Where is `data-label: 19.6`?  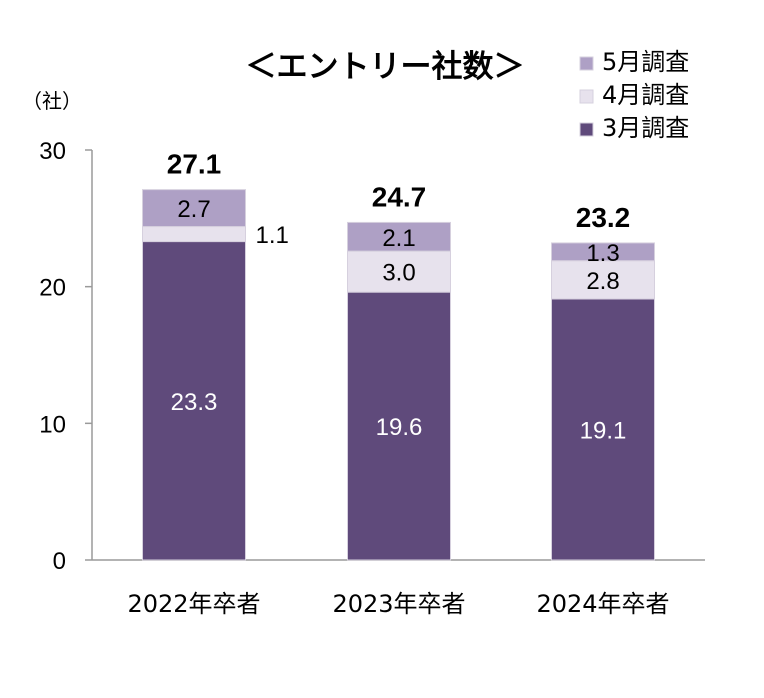 data-label: 19.6 is located at coordinates (399, 427).